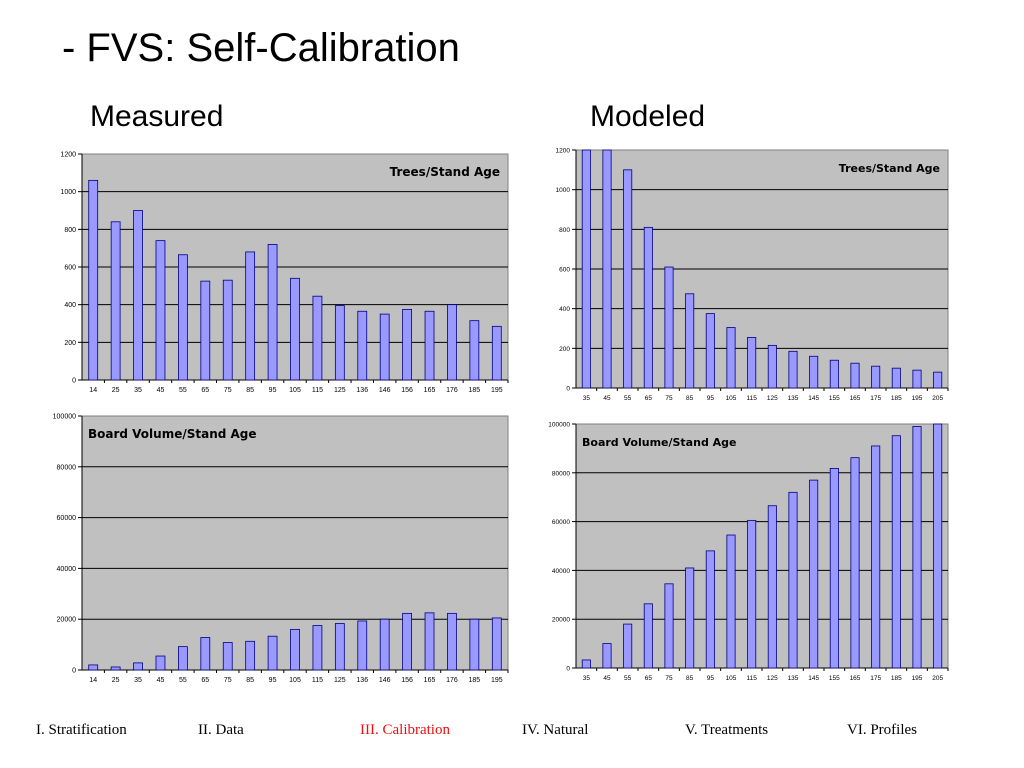 Image resolution: width=1024 pixels, height=768 pixels. I want to click on nav-profiles: VI. Profiles, so click(882, 730).